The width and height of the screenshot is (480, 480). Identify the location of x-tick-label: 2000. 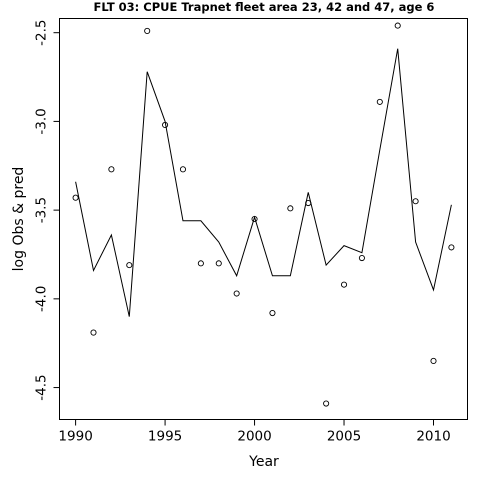
(254, 437).